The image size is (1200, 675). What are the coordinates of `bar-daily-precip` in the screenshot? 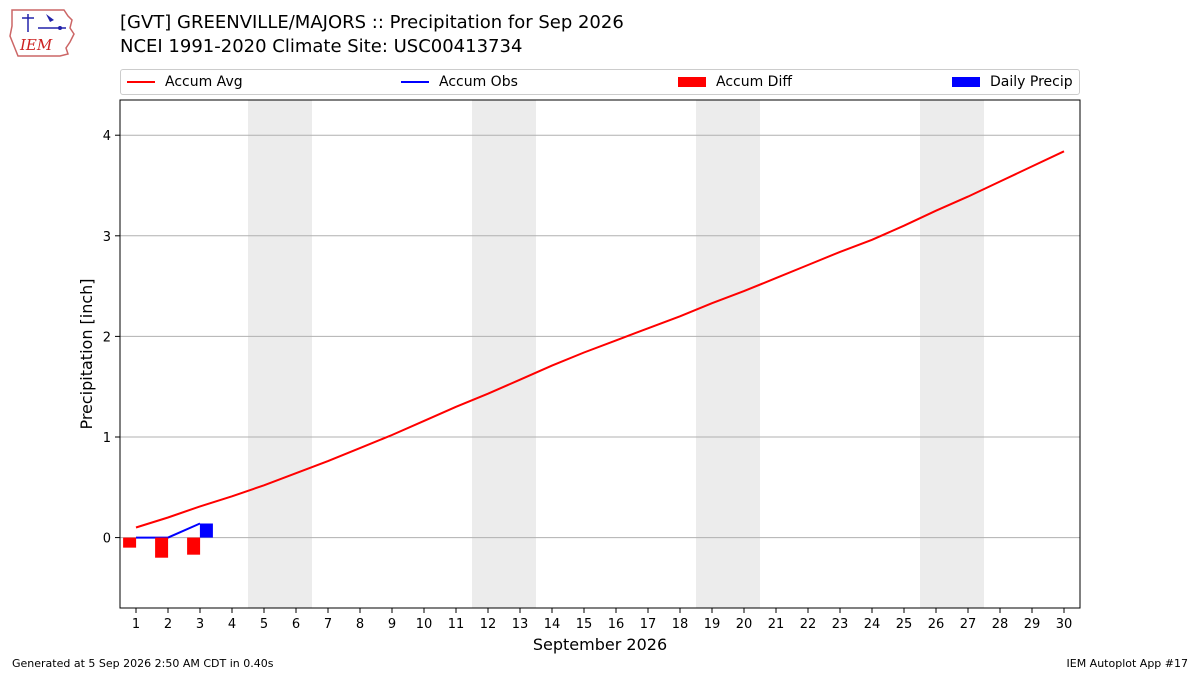 It's located at (206, 530).